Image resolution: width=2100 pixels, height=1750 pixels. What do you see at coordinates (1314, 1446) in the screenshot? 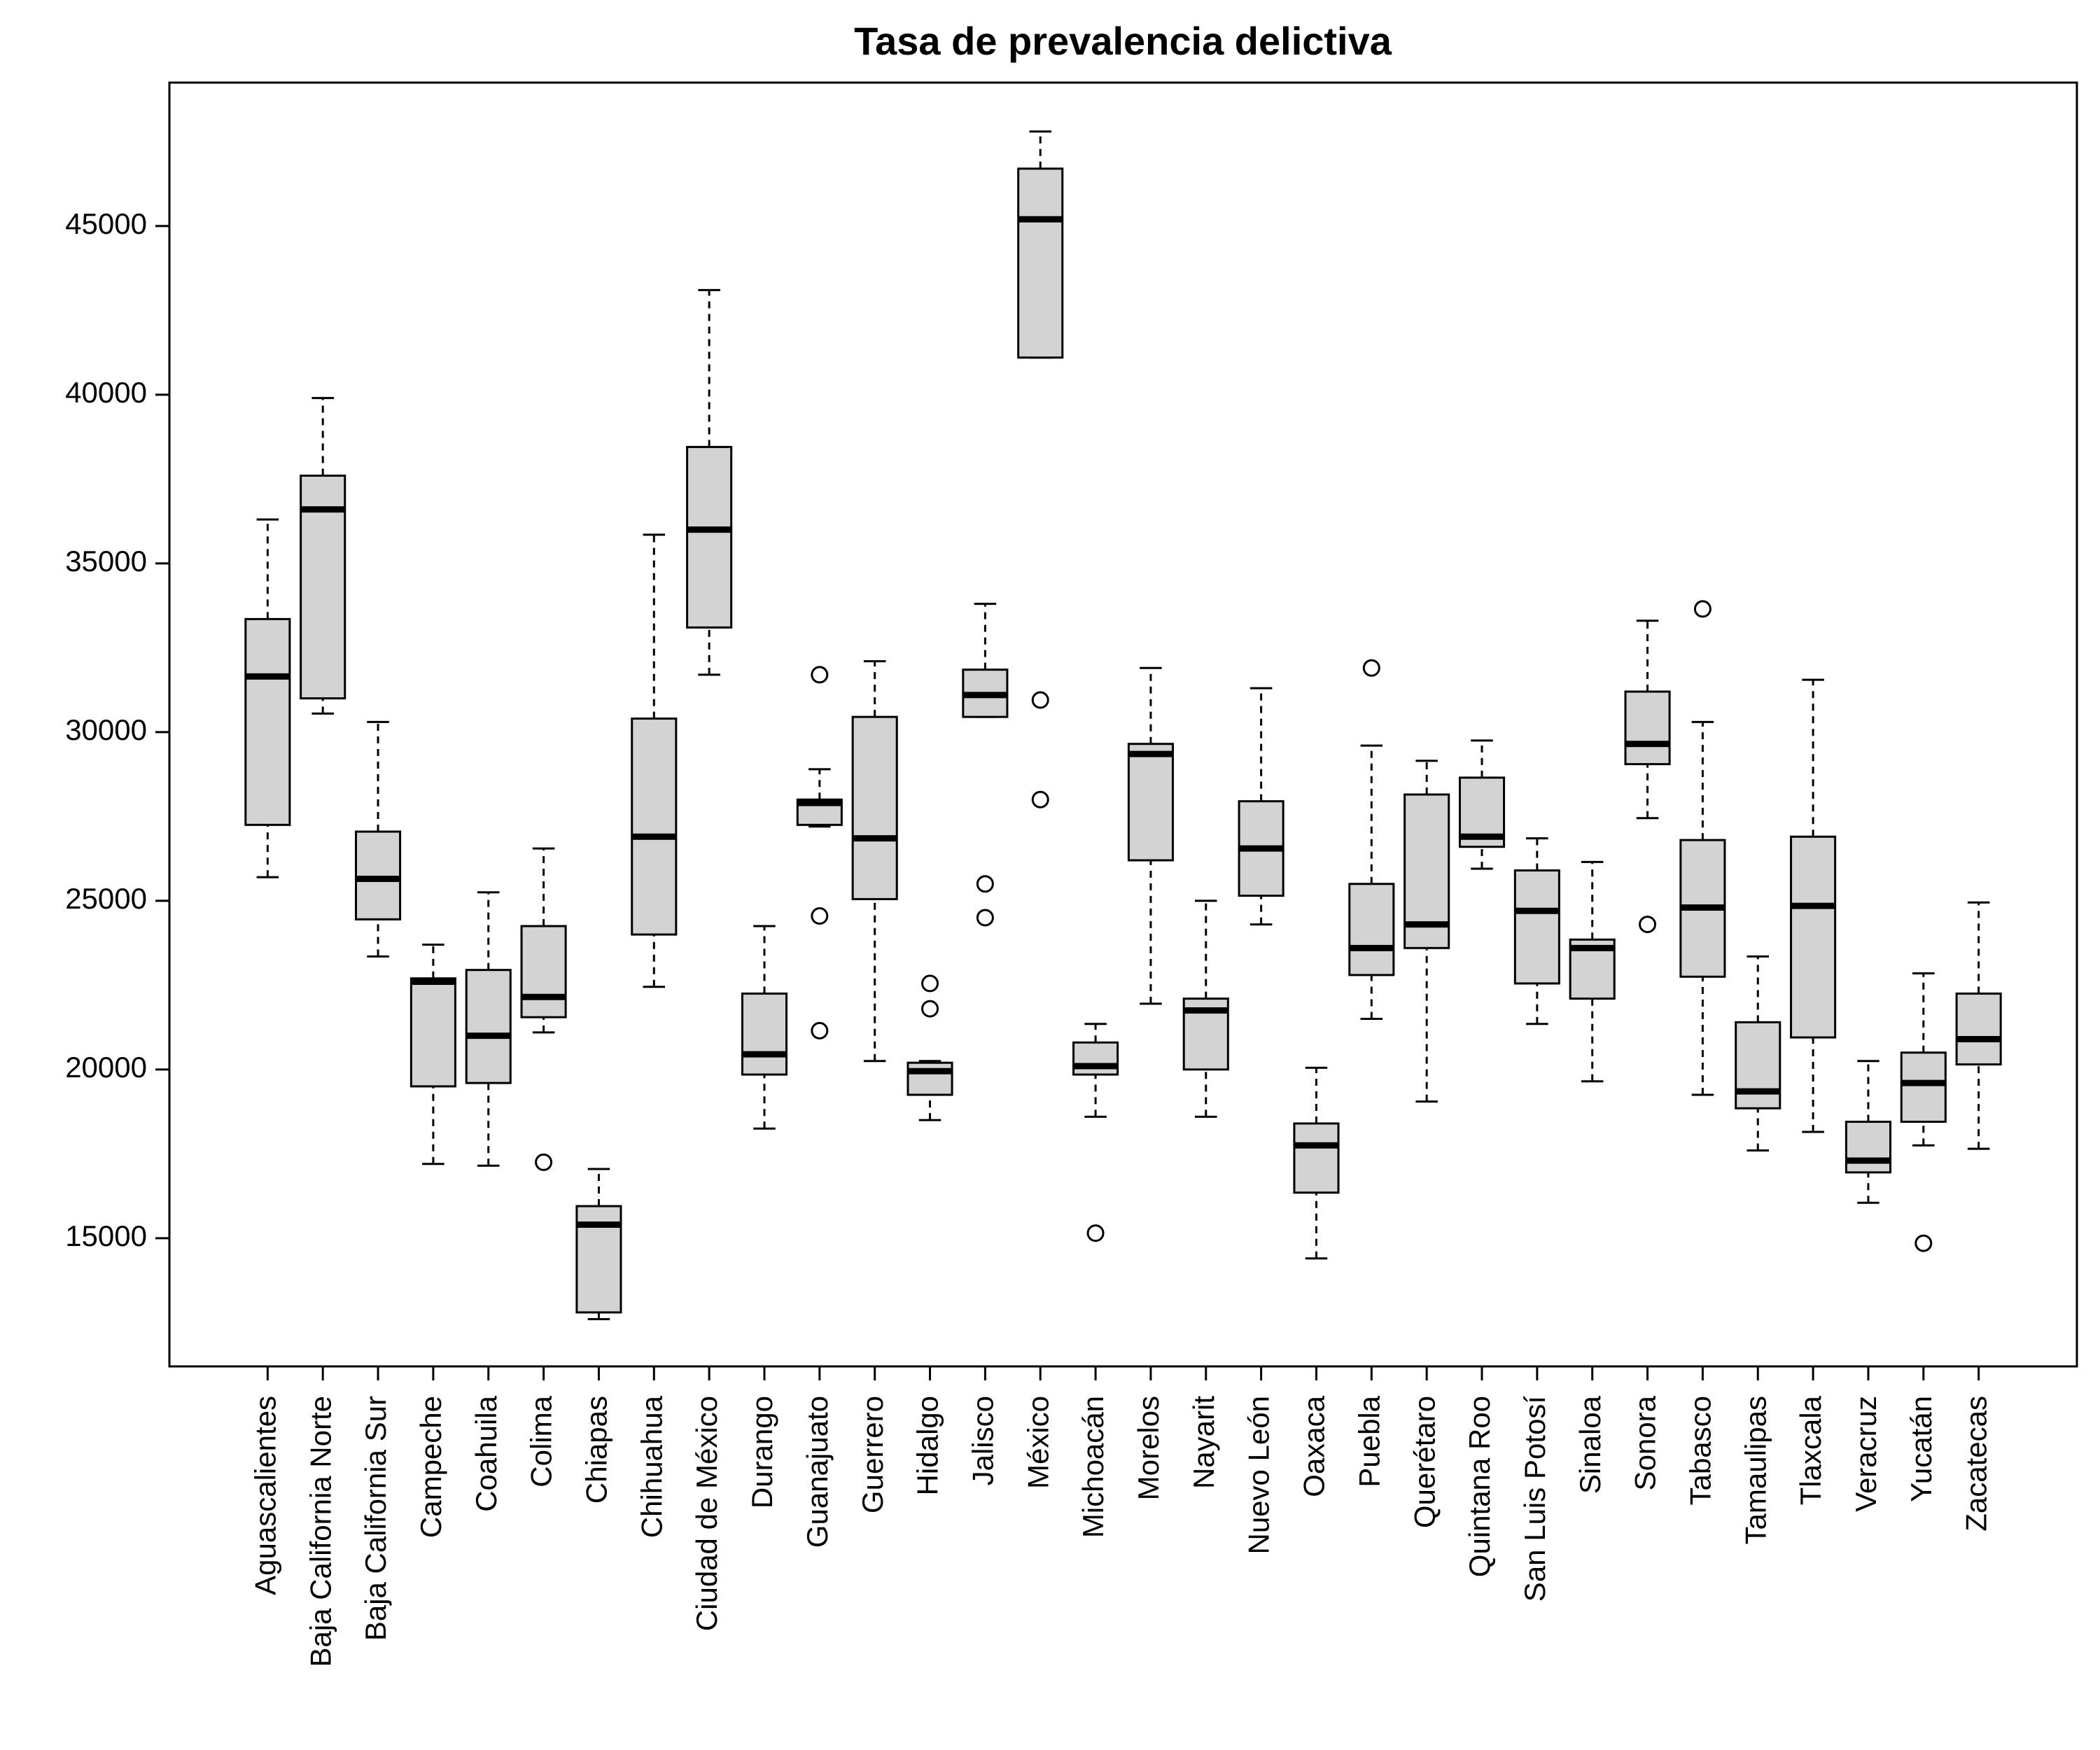
I see `x-tick-label: Oaxaca` at bounding box center [1314, 1446].